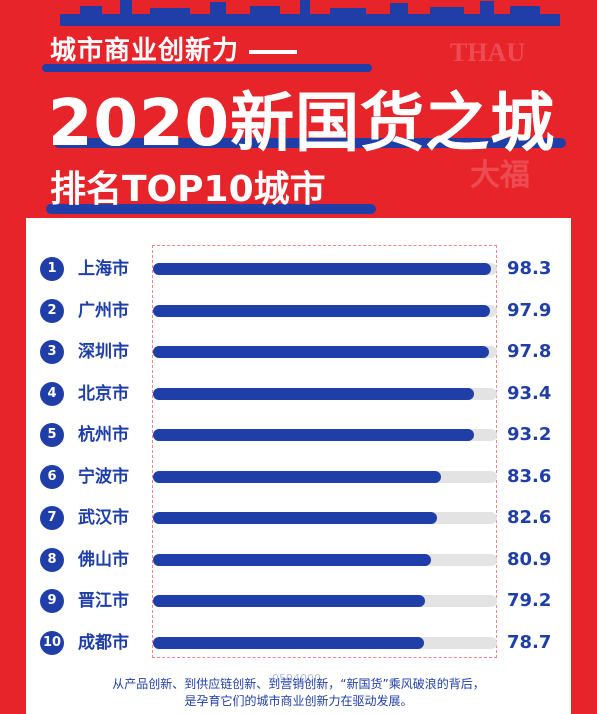 The image size is (597, 714). What do you see at coordinates (103, 435) in the screenshot?
I see `category-label: 杭州市` at bounding box center [103, 435].